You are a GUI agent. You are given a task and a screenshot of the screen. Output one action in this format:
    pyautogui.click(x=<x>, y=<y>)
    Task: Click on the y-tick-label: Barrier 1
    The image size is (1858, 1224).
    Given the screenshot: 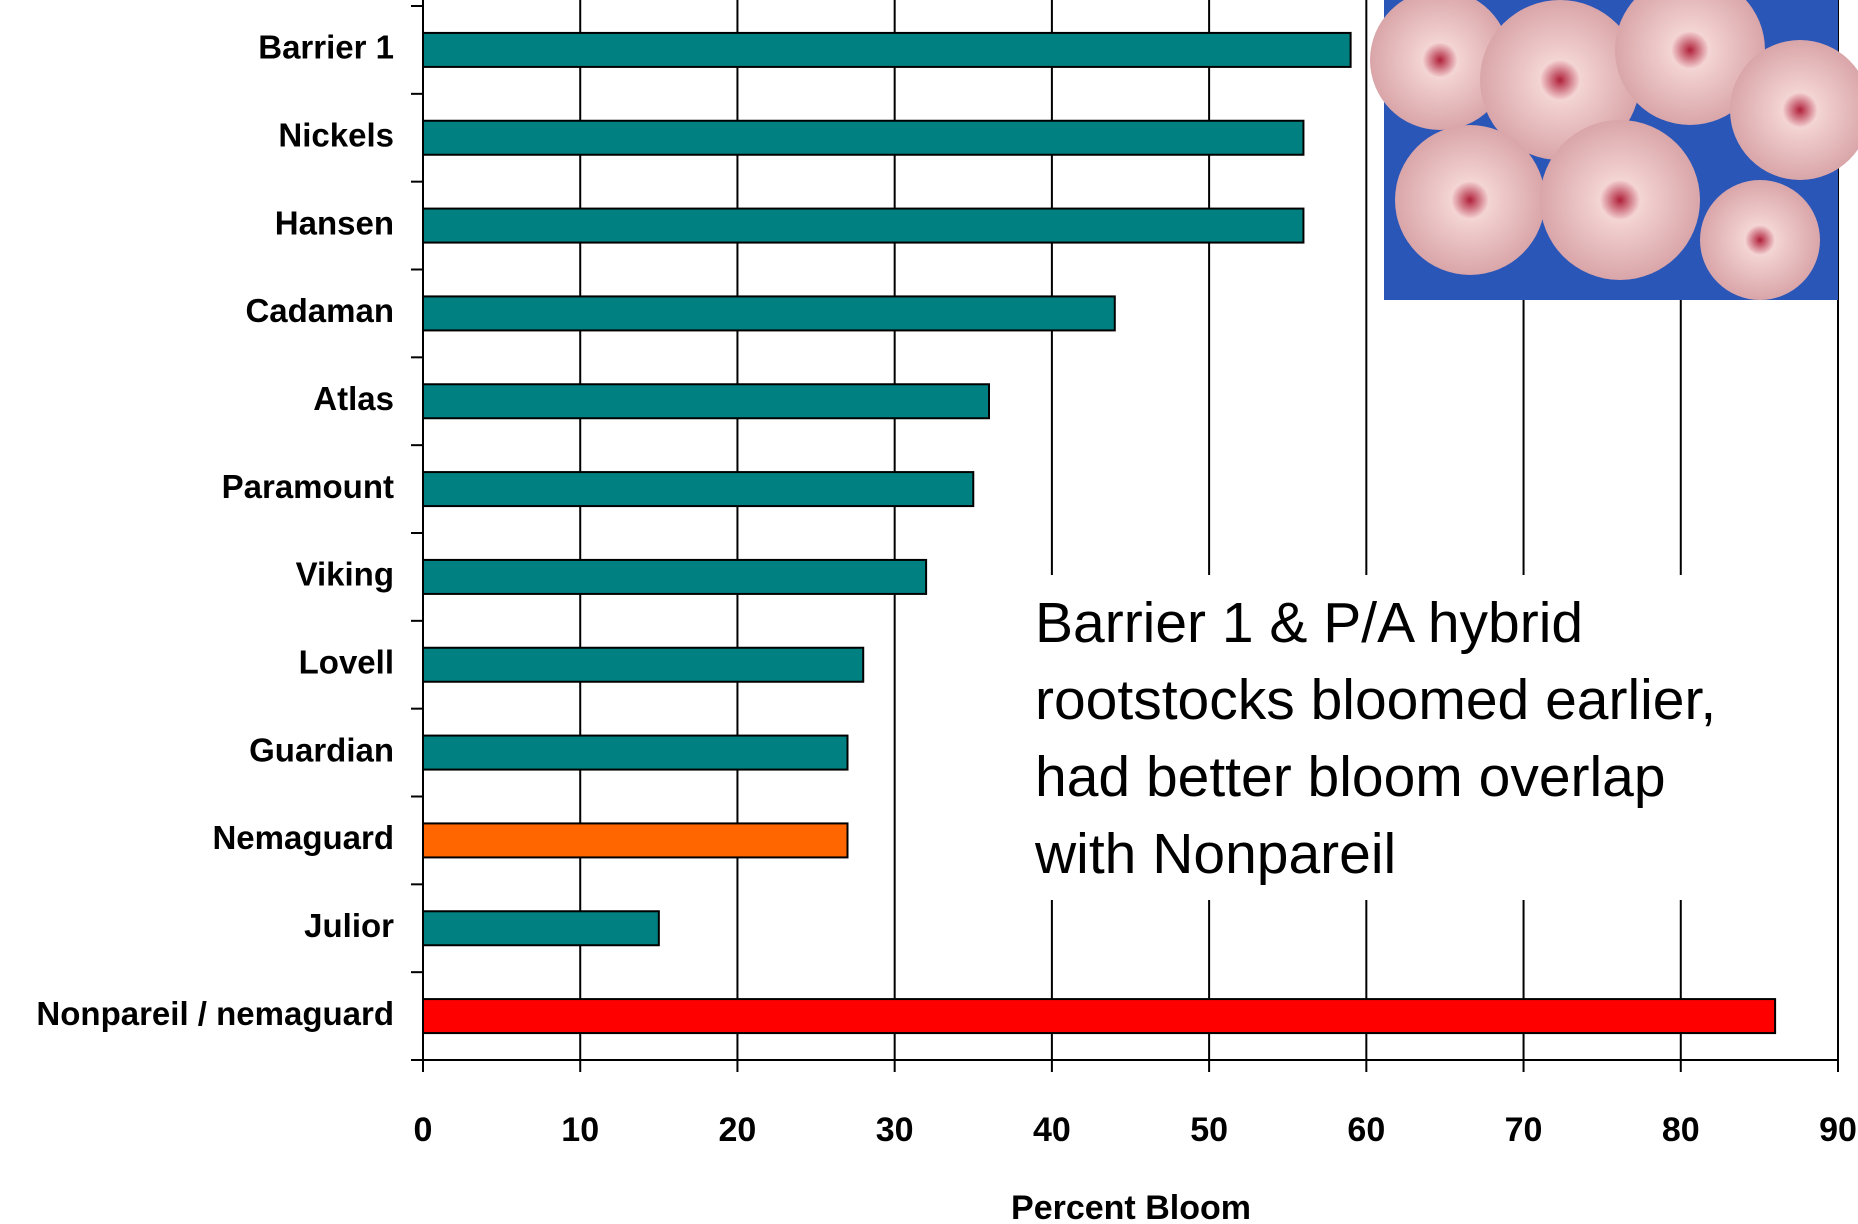 What is the action you would take?
    pyautogui.click(x=326, y=47)
    